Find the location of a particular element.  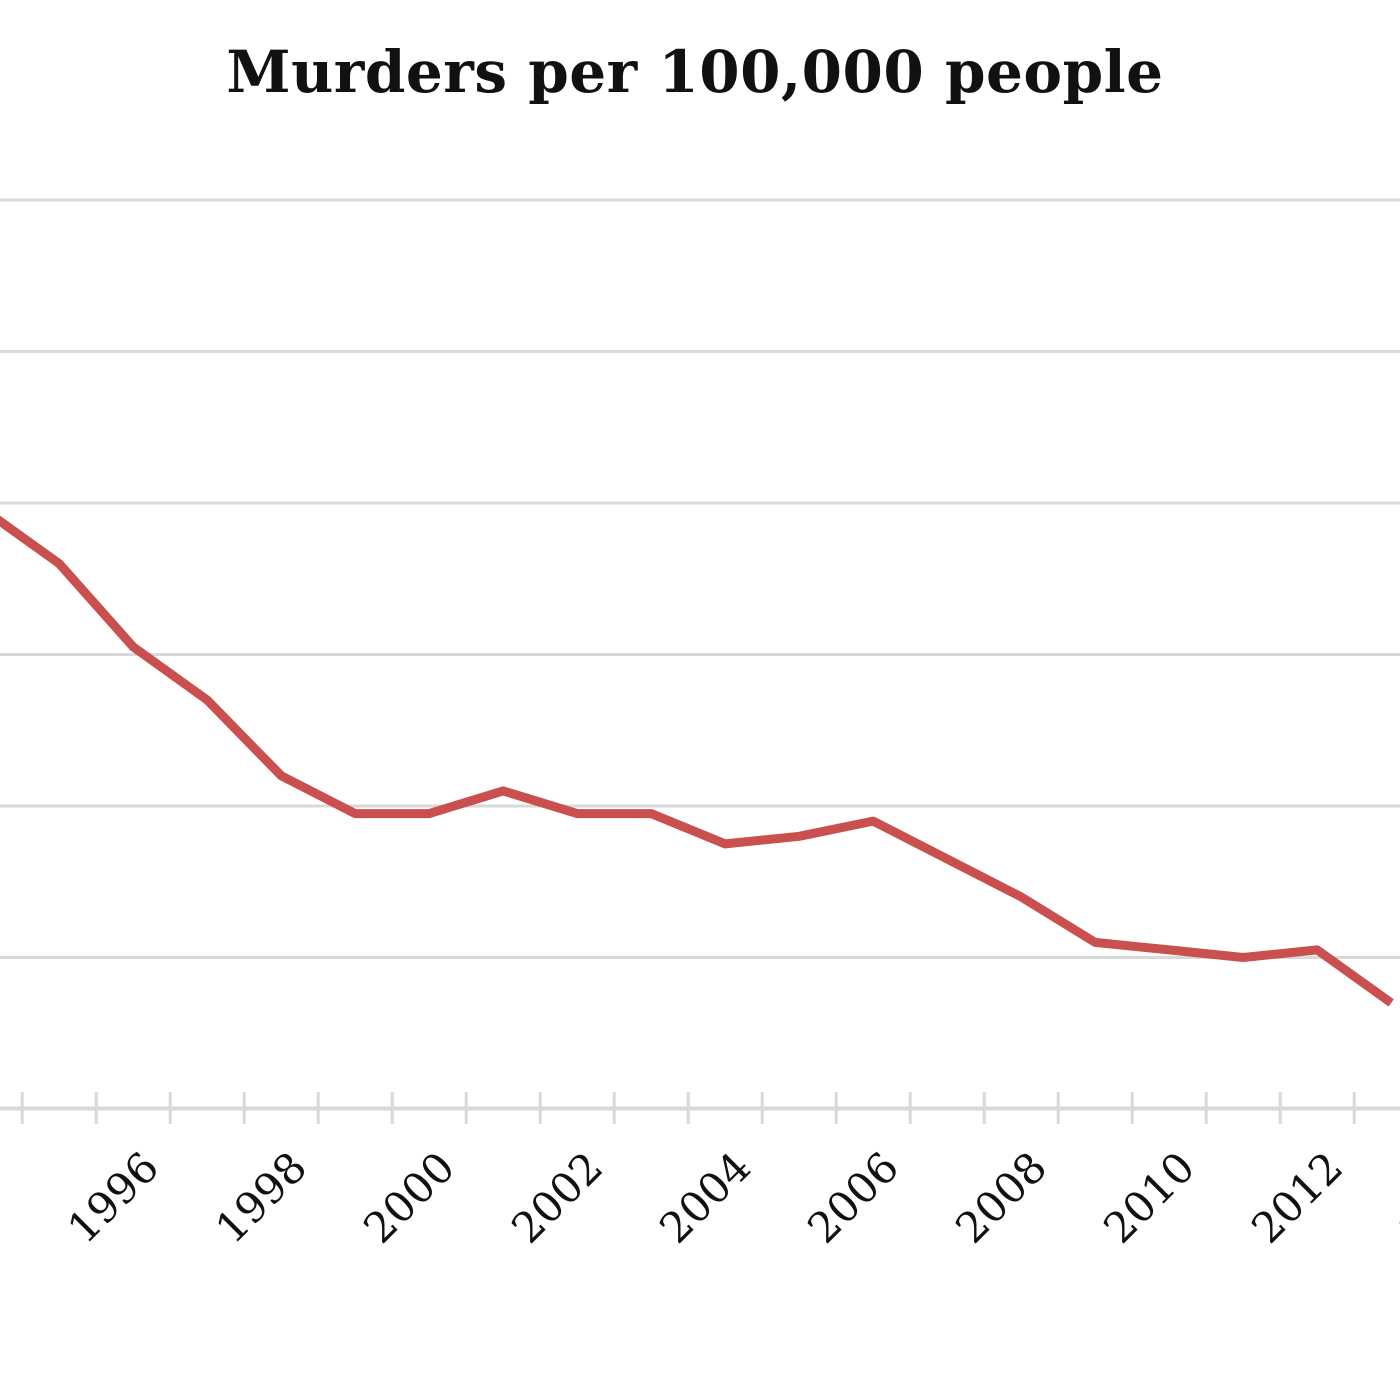

x-tick-label: 2002 is located at coordinates (557, 1197).